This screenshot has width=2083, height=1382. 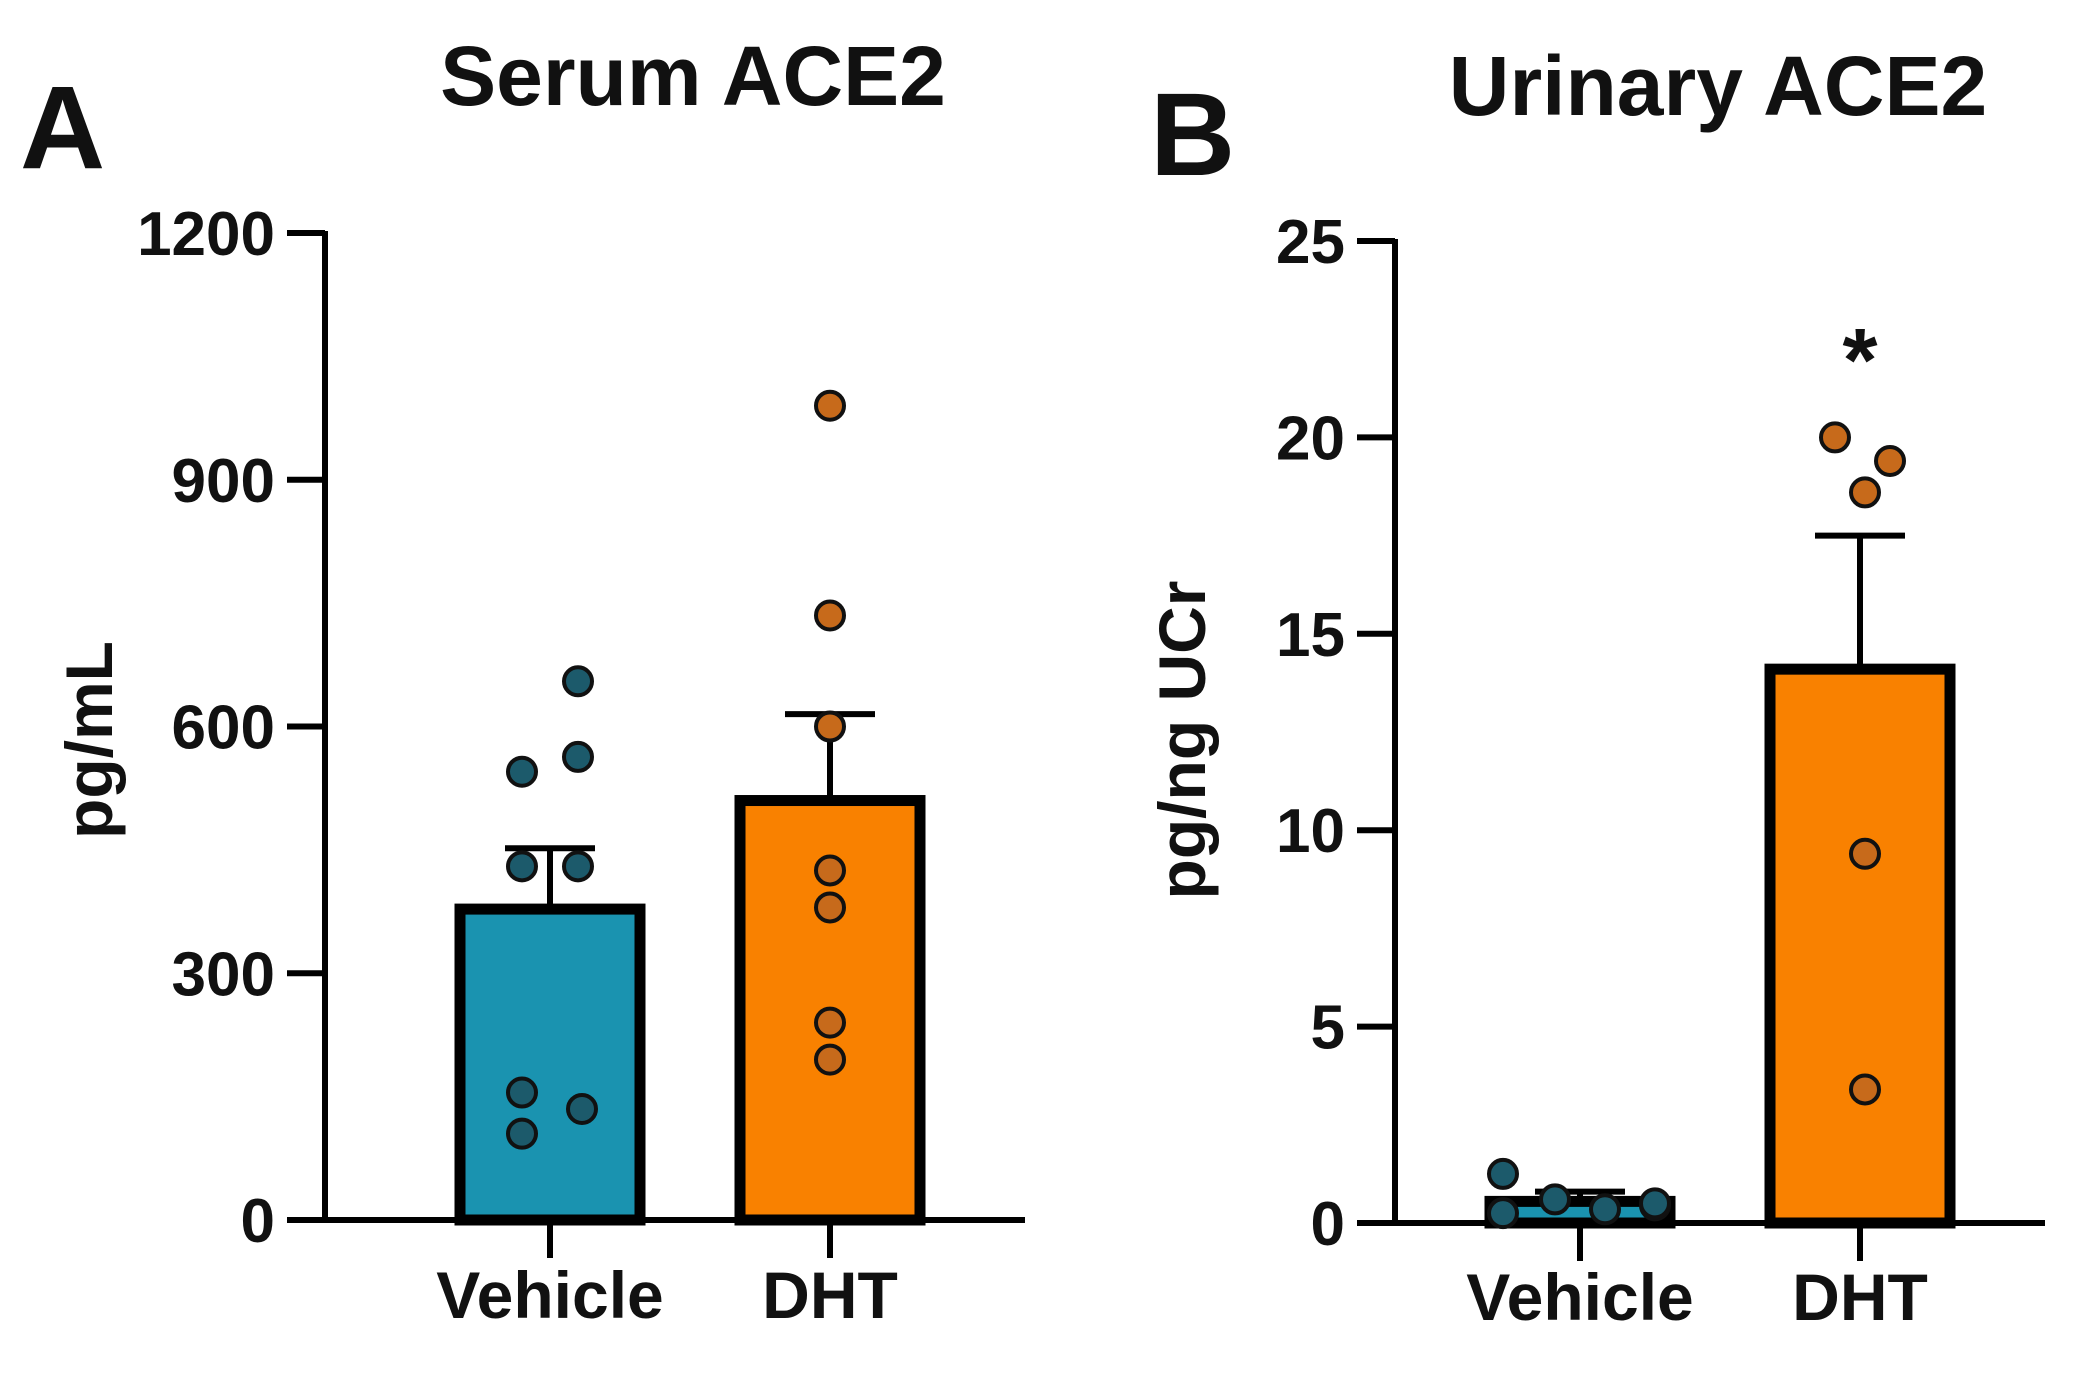 What do you see at coordinates (223, 728) in the screenshot?
I see `y-tick-label-a-2: 600` at bounding box center [223, 728].